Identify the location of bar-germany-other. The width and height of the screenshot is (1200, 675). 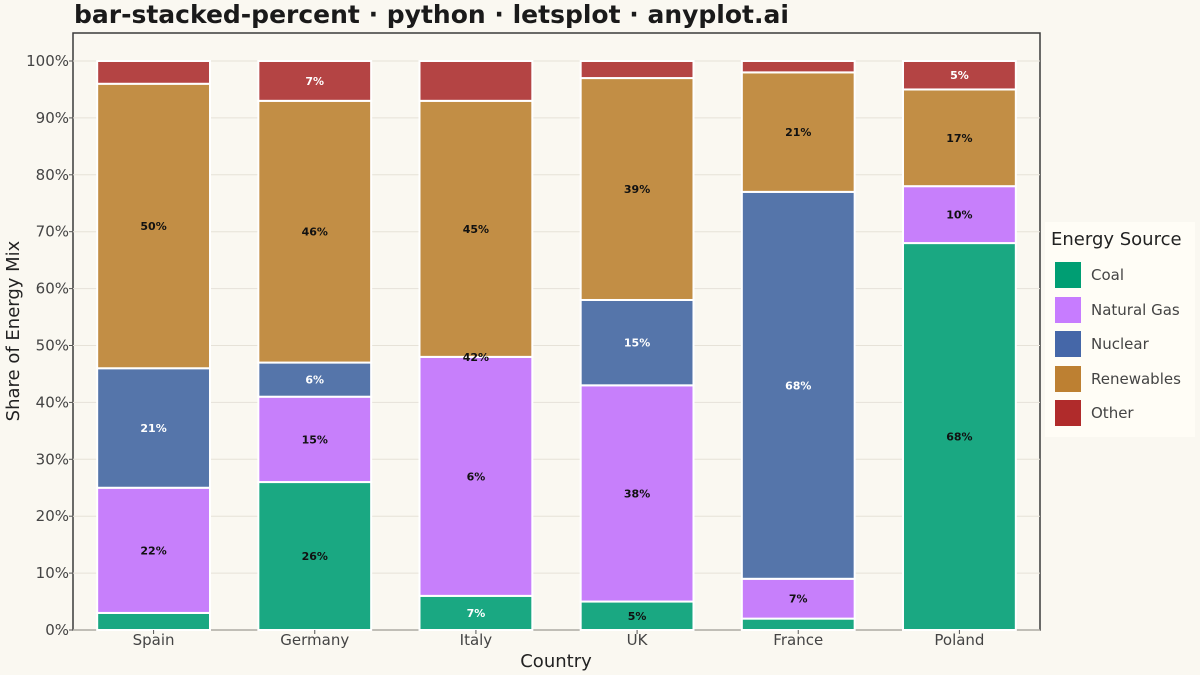
(315, 81).